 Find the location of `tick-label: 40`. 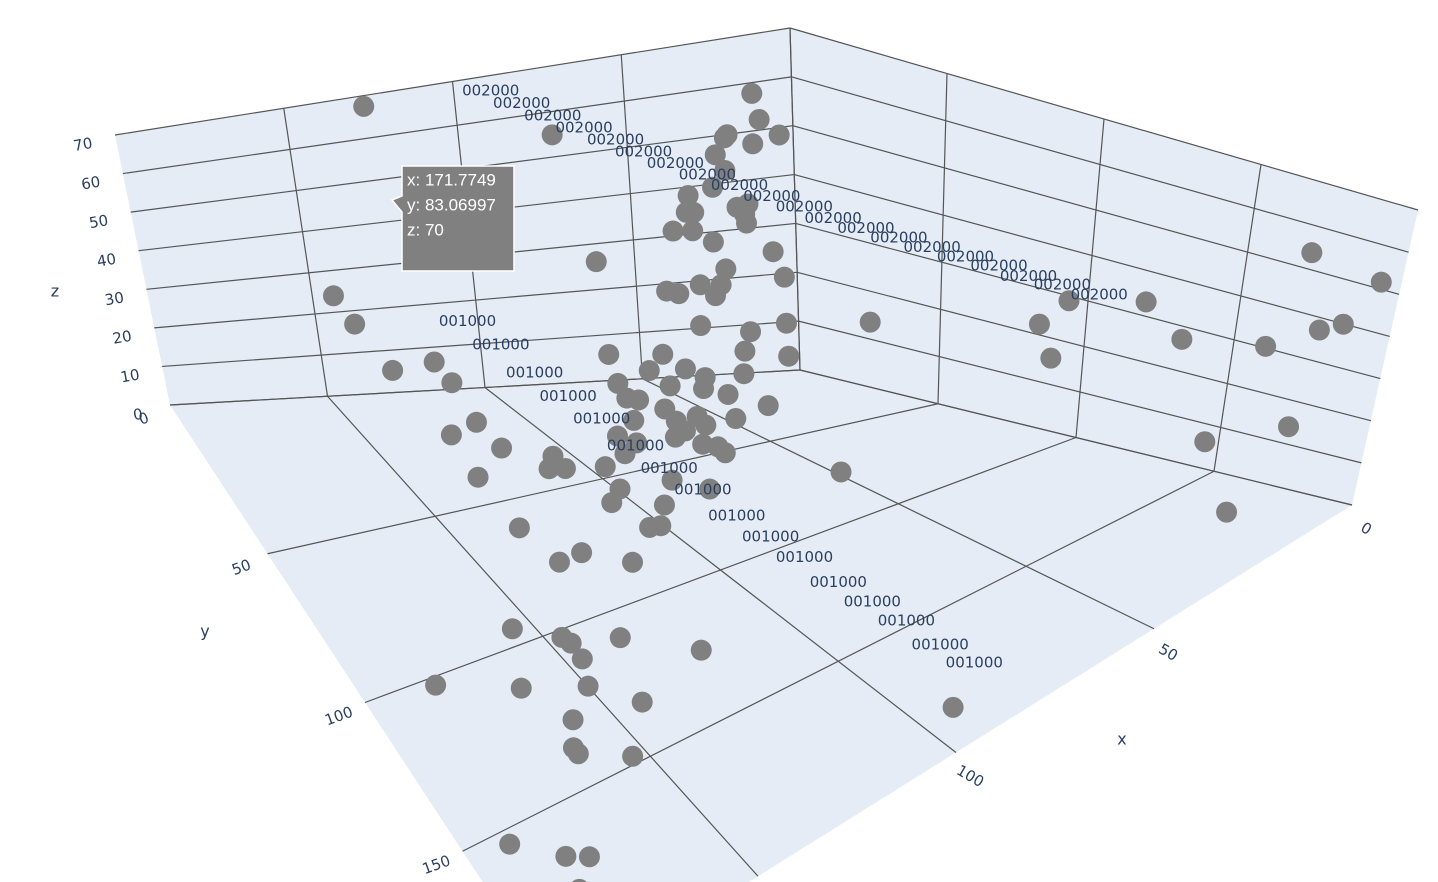

tick-label: 40 is located at coordinates (107, 260).